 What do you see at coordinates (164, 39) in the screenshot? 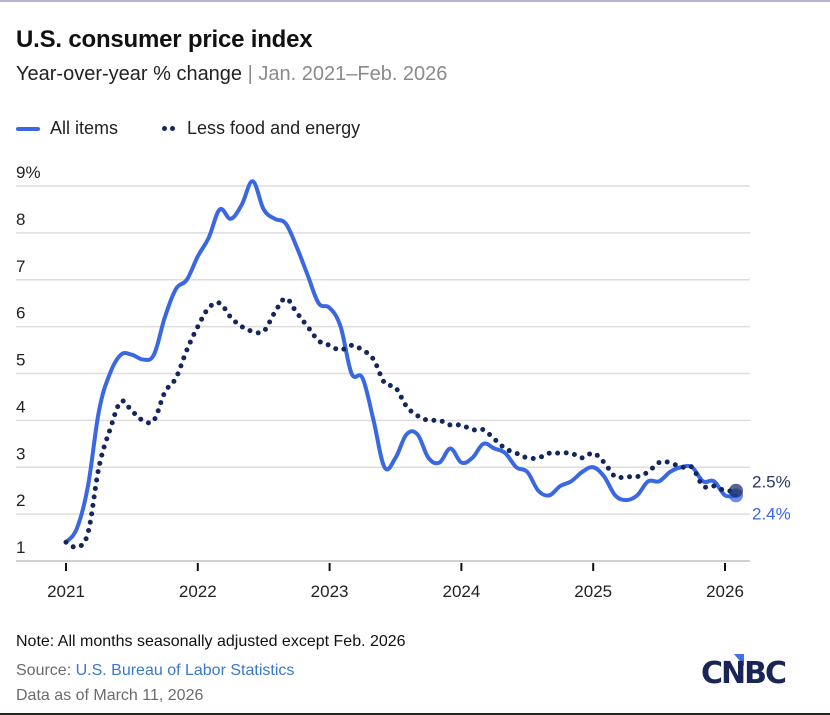
I see `chart-title: U.S. consumer price index` at bounding box center [164, 39].